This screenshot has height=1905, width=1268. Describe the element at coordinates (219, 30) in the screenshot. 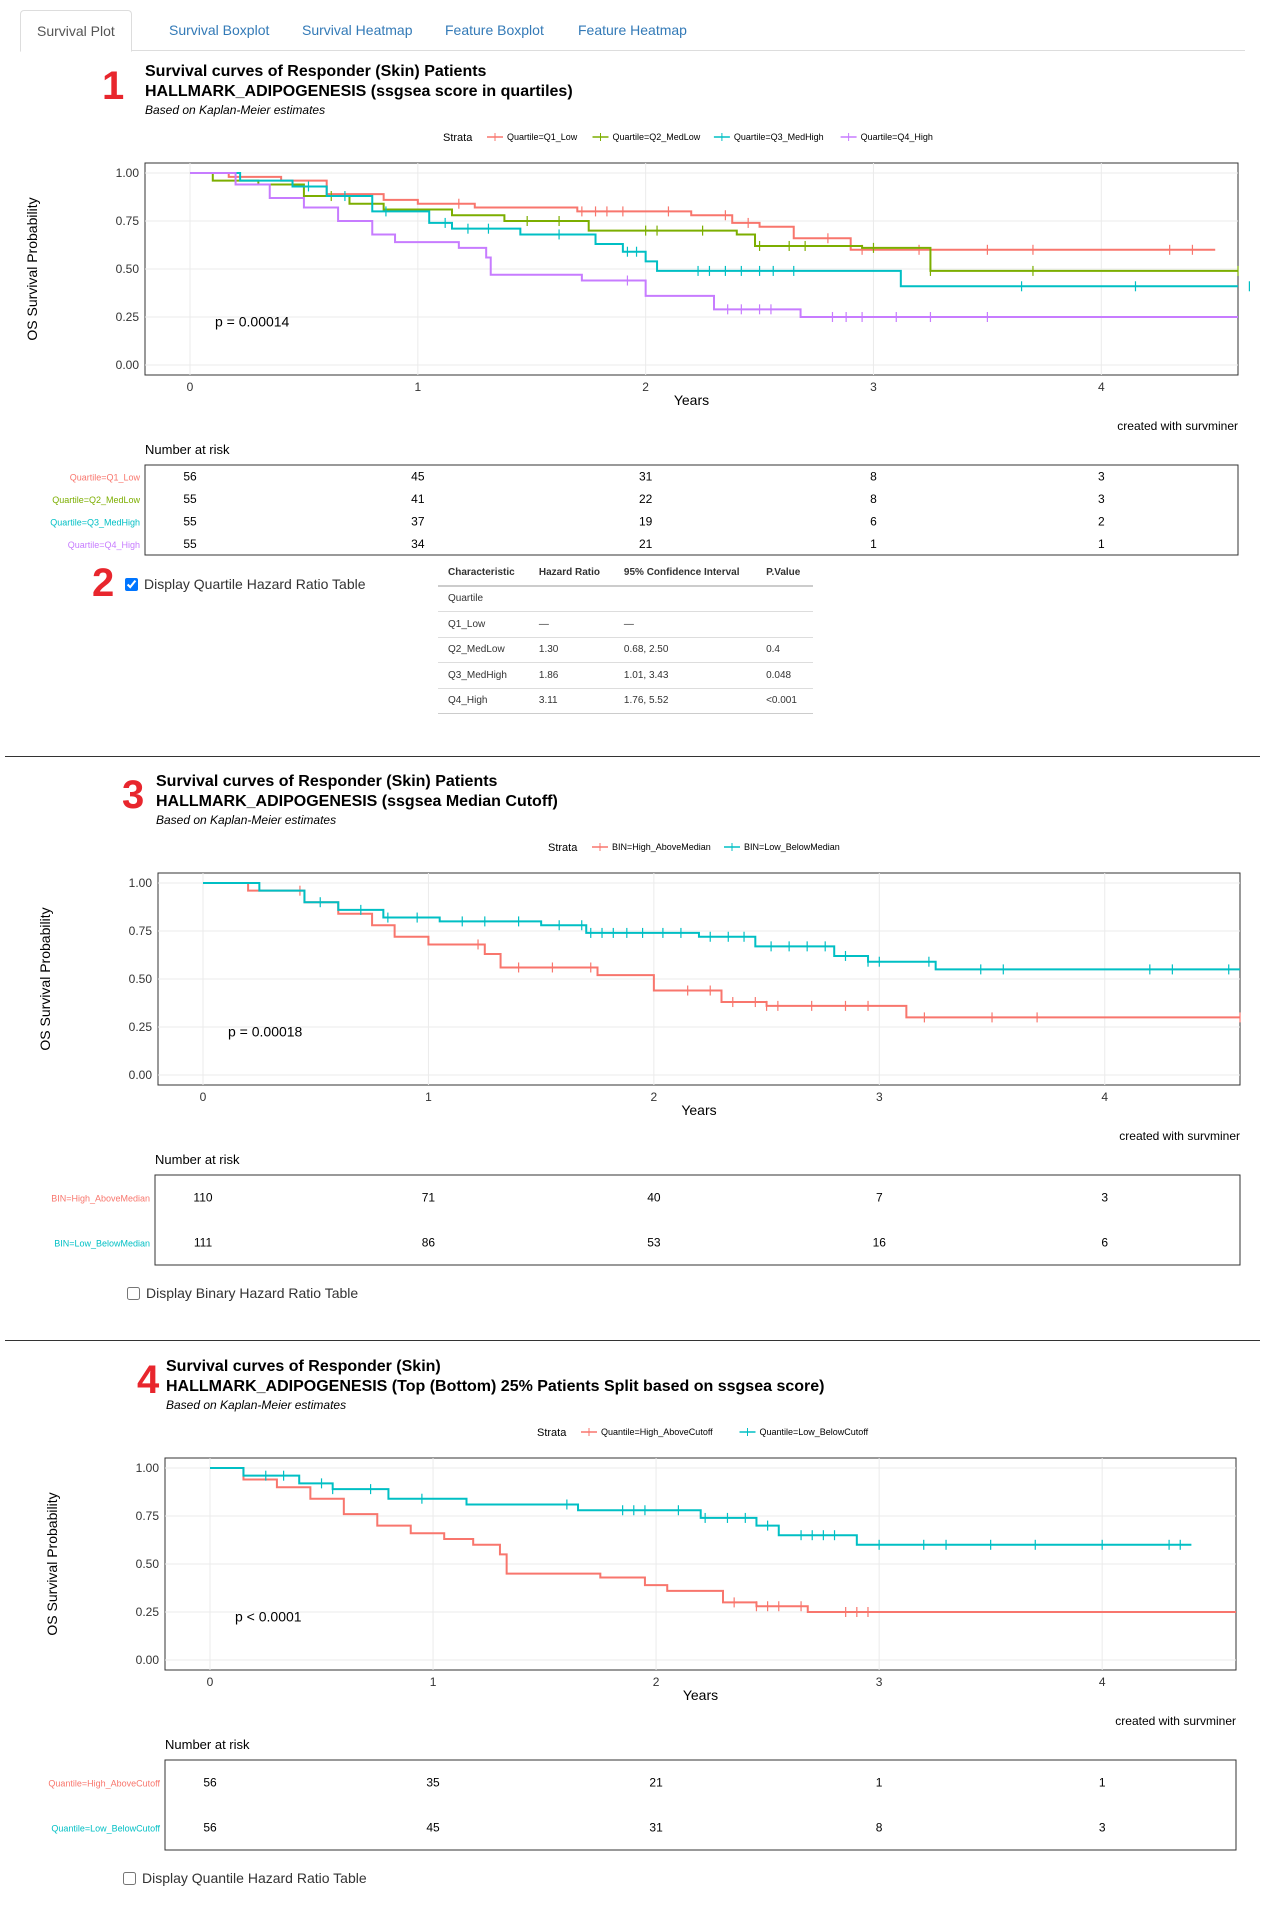

I see `tab-survival-boxplot: Survival Boxplot` at that location.